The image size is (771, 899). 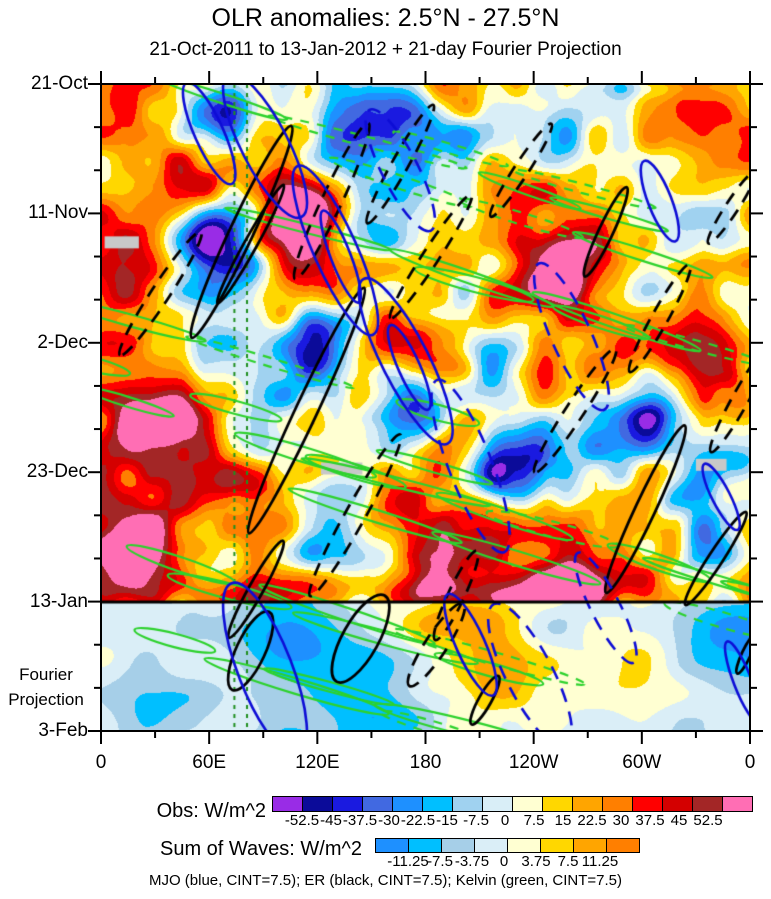 I want to click on waves-colorbar, so click(x=507, y=845).